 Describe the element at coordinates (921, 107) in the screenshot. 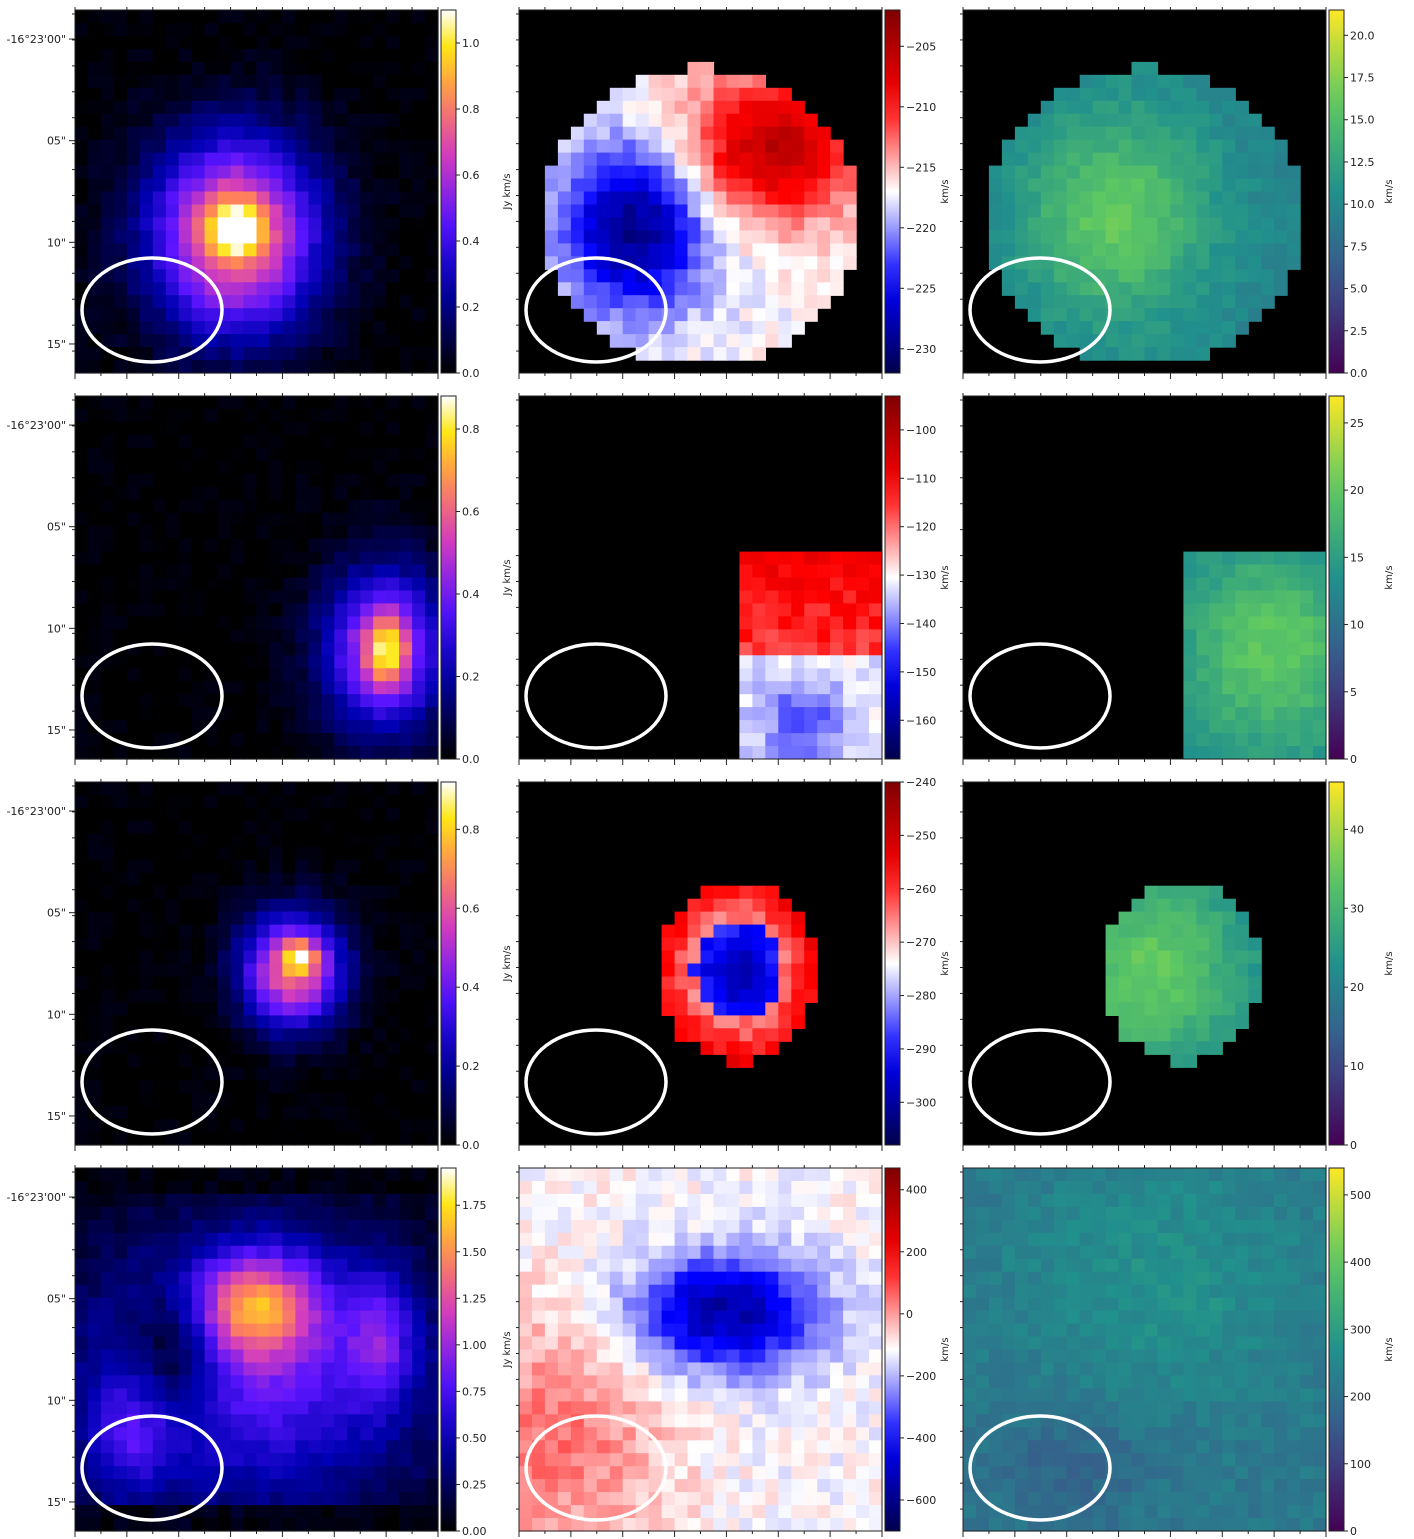

I see `colorbar-tick-label: −210` at that location.